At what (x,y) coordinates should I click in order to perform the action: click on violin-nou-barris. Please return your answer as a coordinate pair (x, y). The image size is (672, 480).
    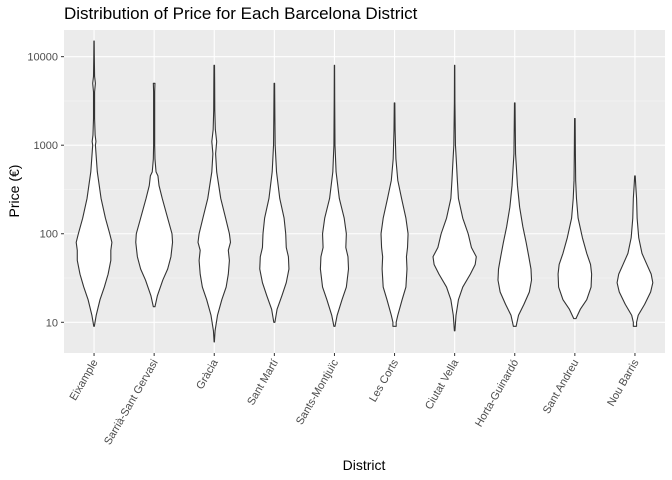
    Looking at the image, I should click on (635, 251).